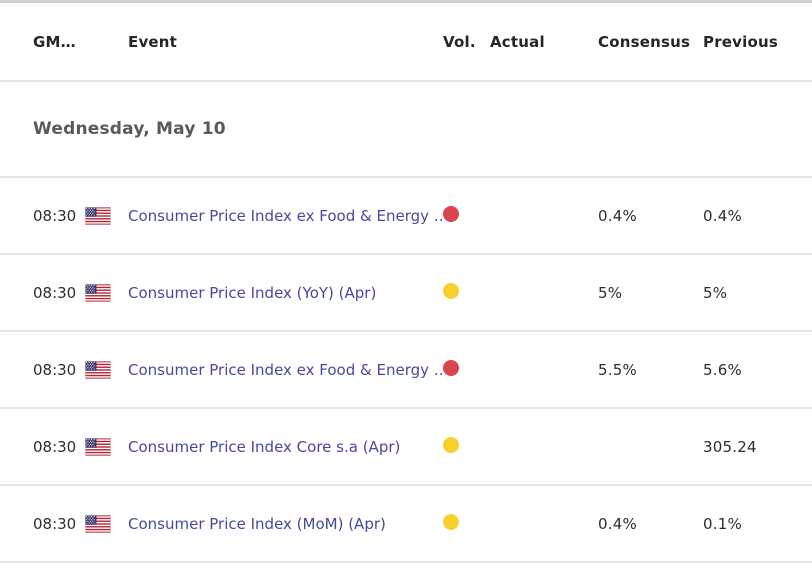 Image resolution: width=812 pixels, height=572 pixels. What do you see at coordinates (730, 446) in the screenshot?
I see `previous-value: 305.24` at bounding box center [730, 446].